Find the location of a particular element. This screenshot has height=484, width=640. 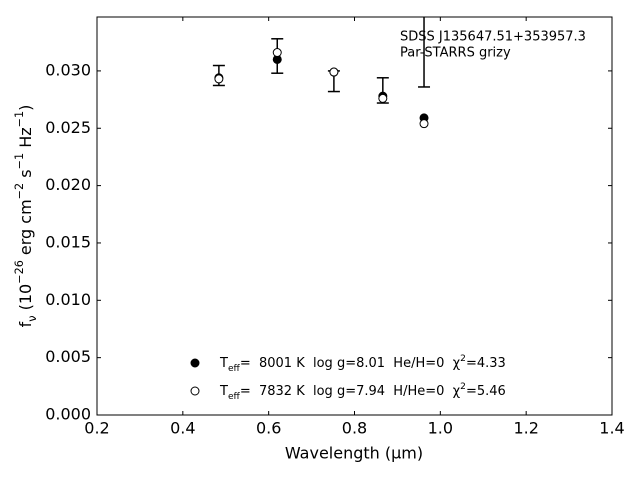

y-tick-label: 0.030 is located at coordinates (68, 69).